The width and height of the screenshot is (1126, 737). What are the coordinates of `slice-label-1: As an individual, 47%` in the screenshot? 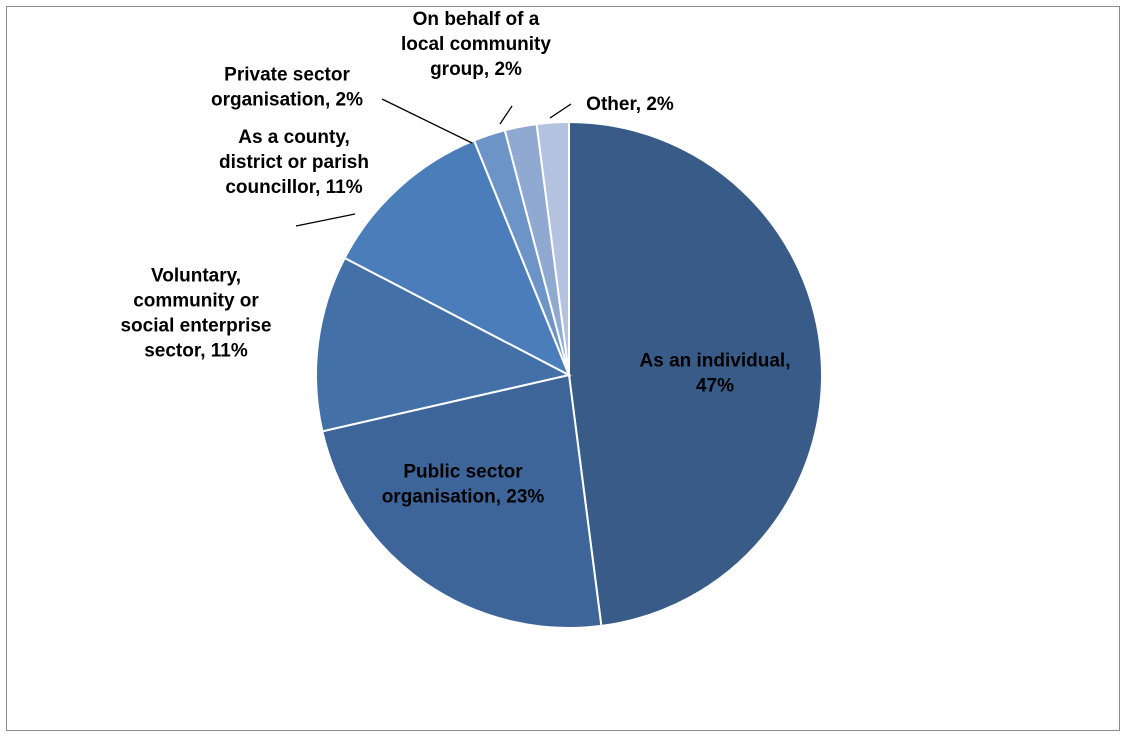 It's located at (715, 374).